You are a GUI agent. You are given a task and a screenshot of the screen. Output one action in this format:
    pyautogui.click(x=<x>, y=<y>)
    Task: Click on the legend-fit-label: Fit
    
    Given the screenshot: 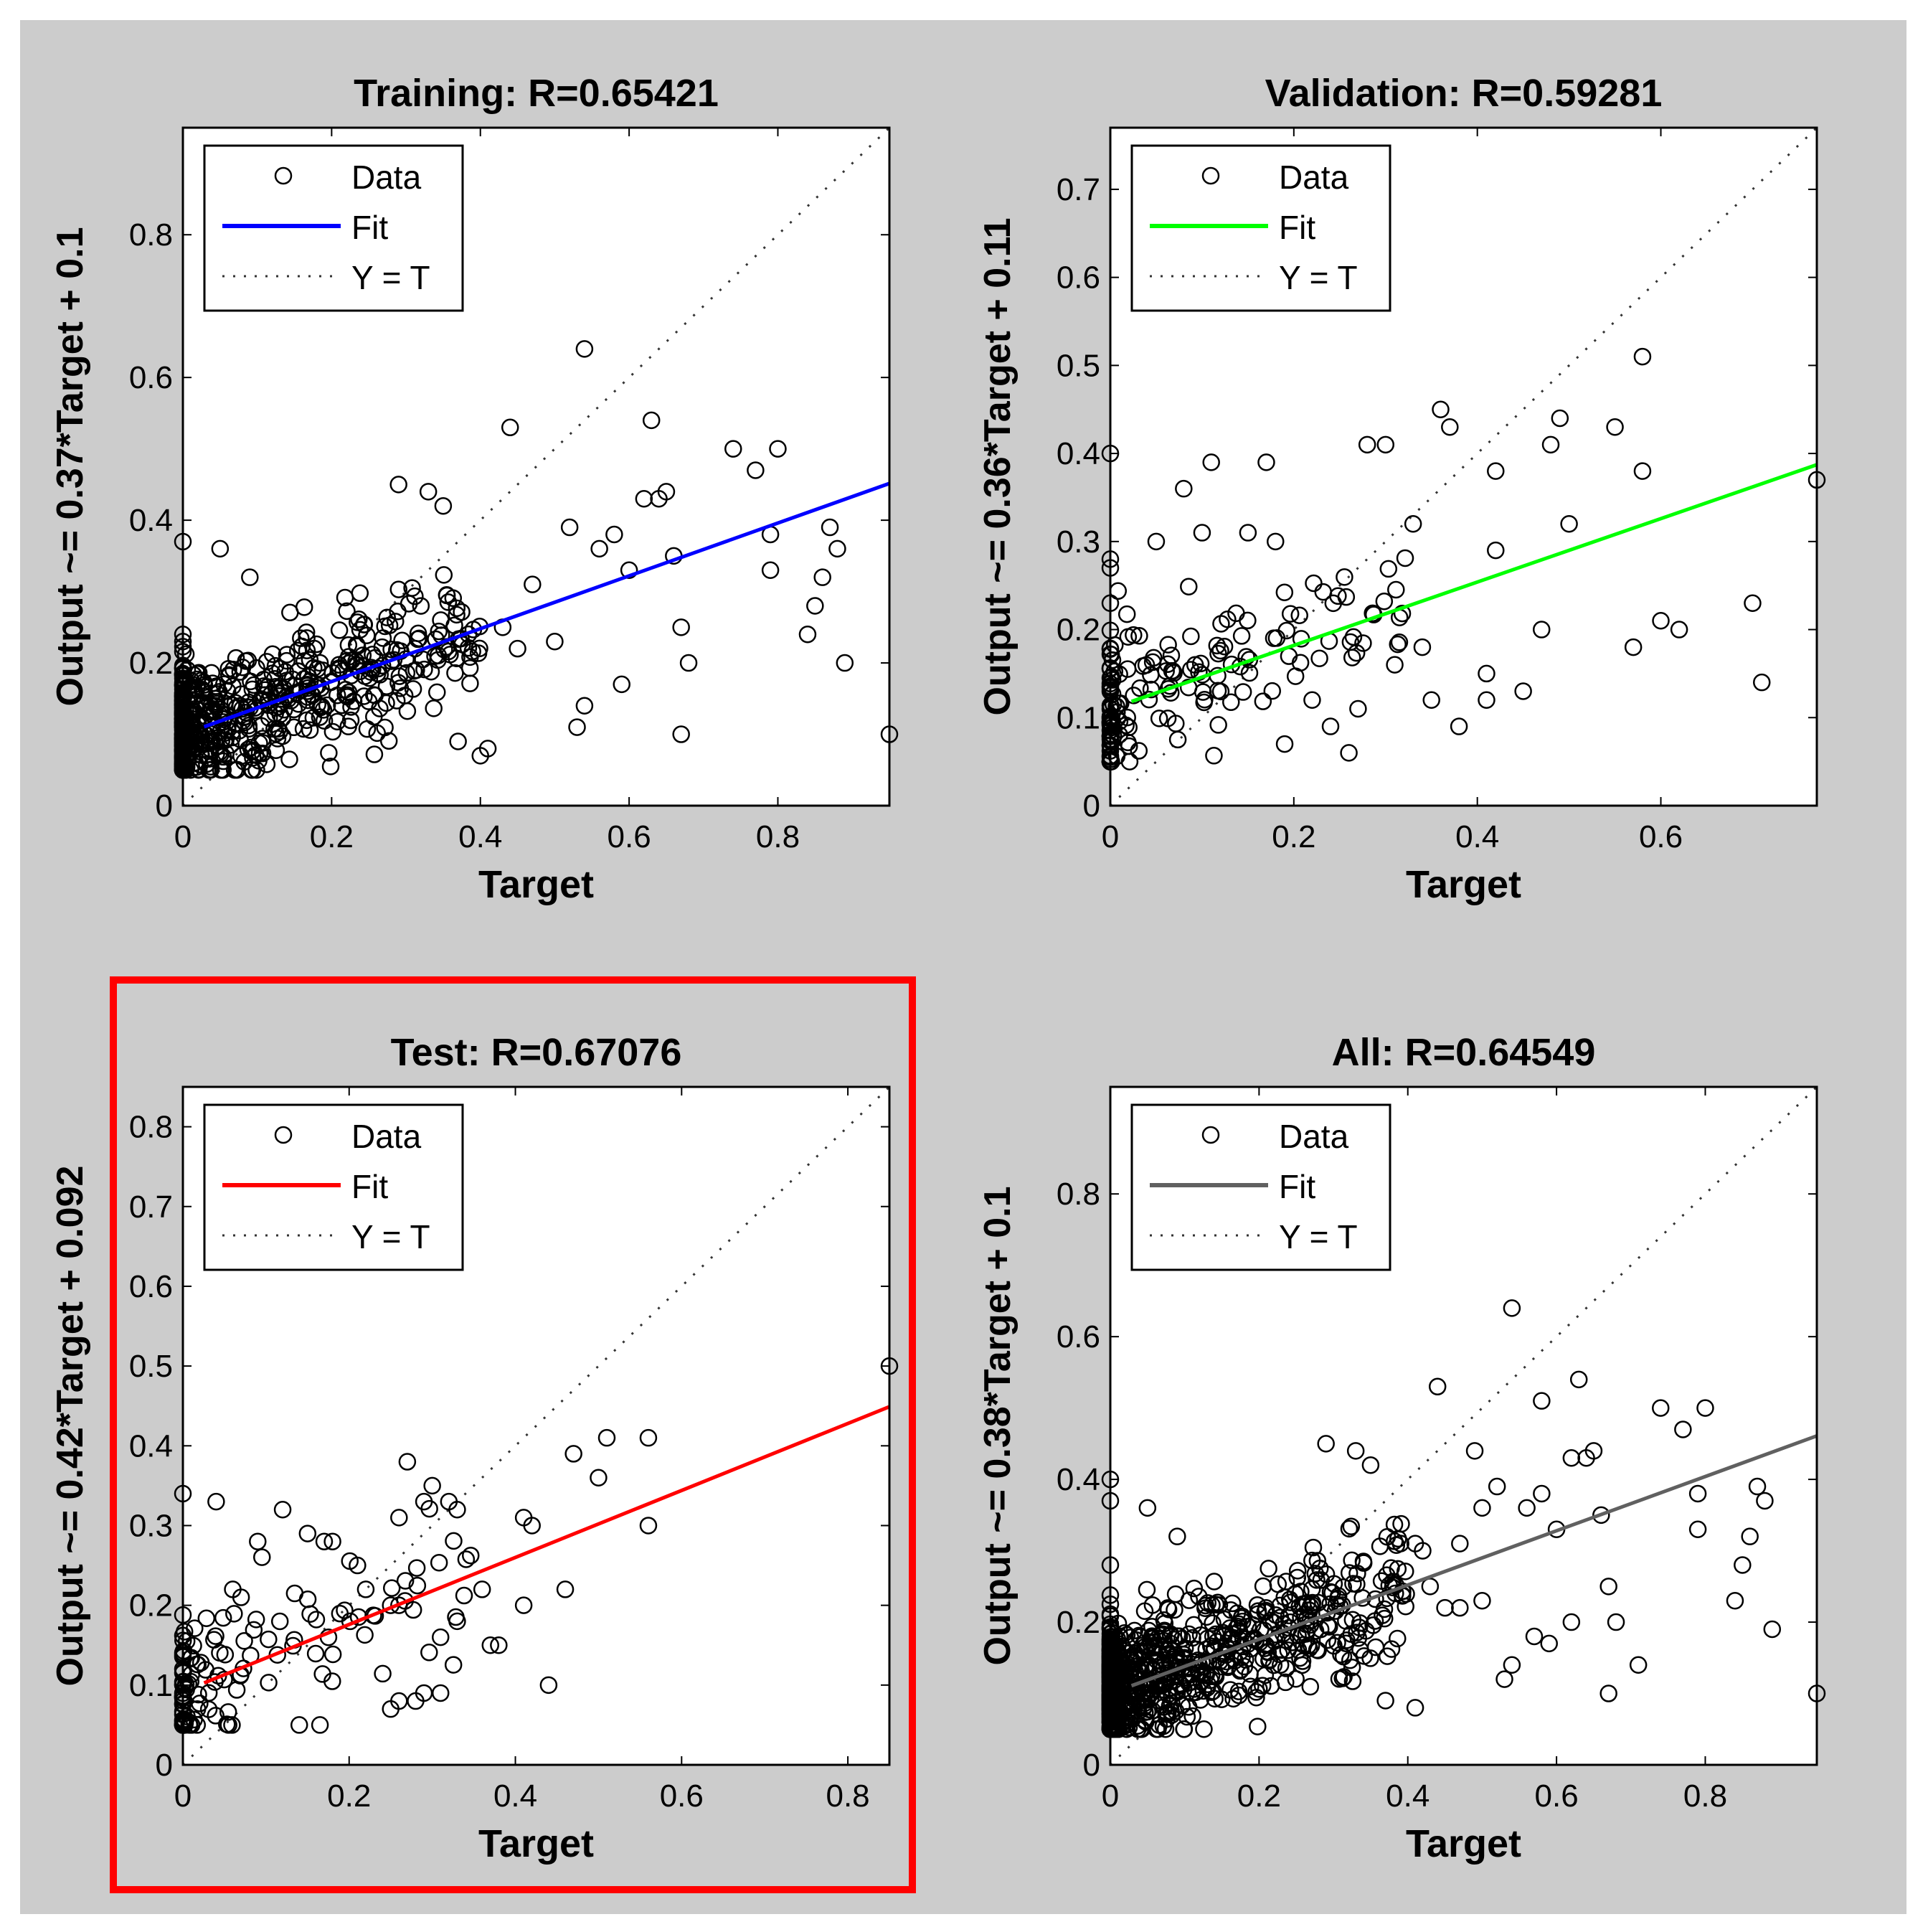 What is the action you would take?
    pyautogui.click(x=369, y=227)
    